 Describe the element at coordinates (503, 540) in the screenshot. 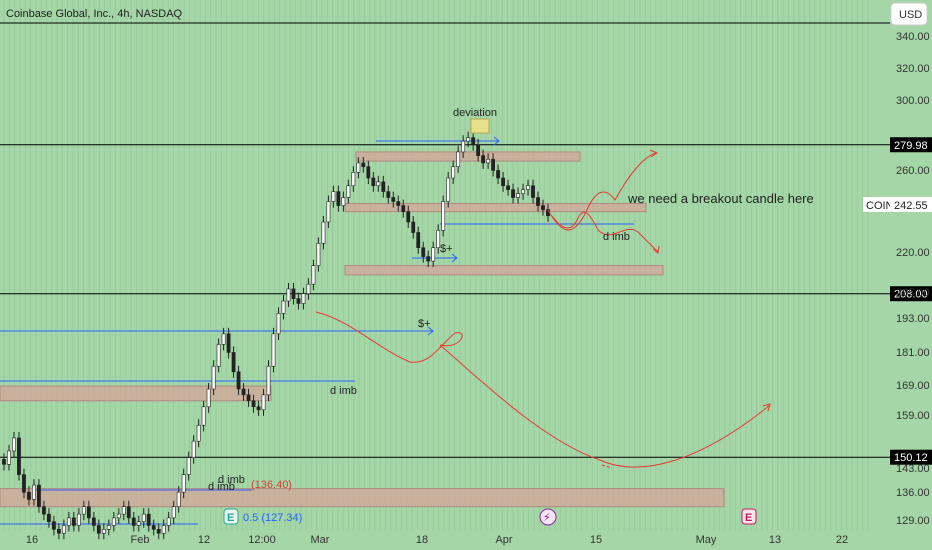

I see `x-tick-label: Apr` at that location.